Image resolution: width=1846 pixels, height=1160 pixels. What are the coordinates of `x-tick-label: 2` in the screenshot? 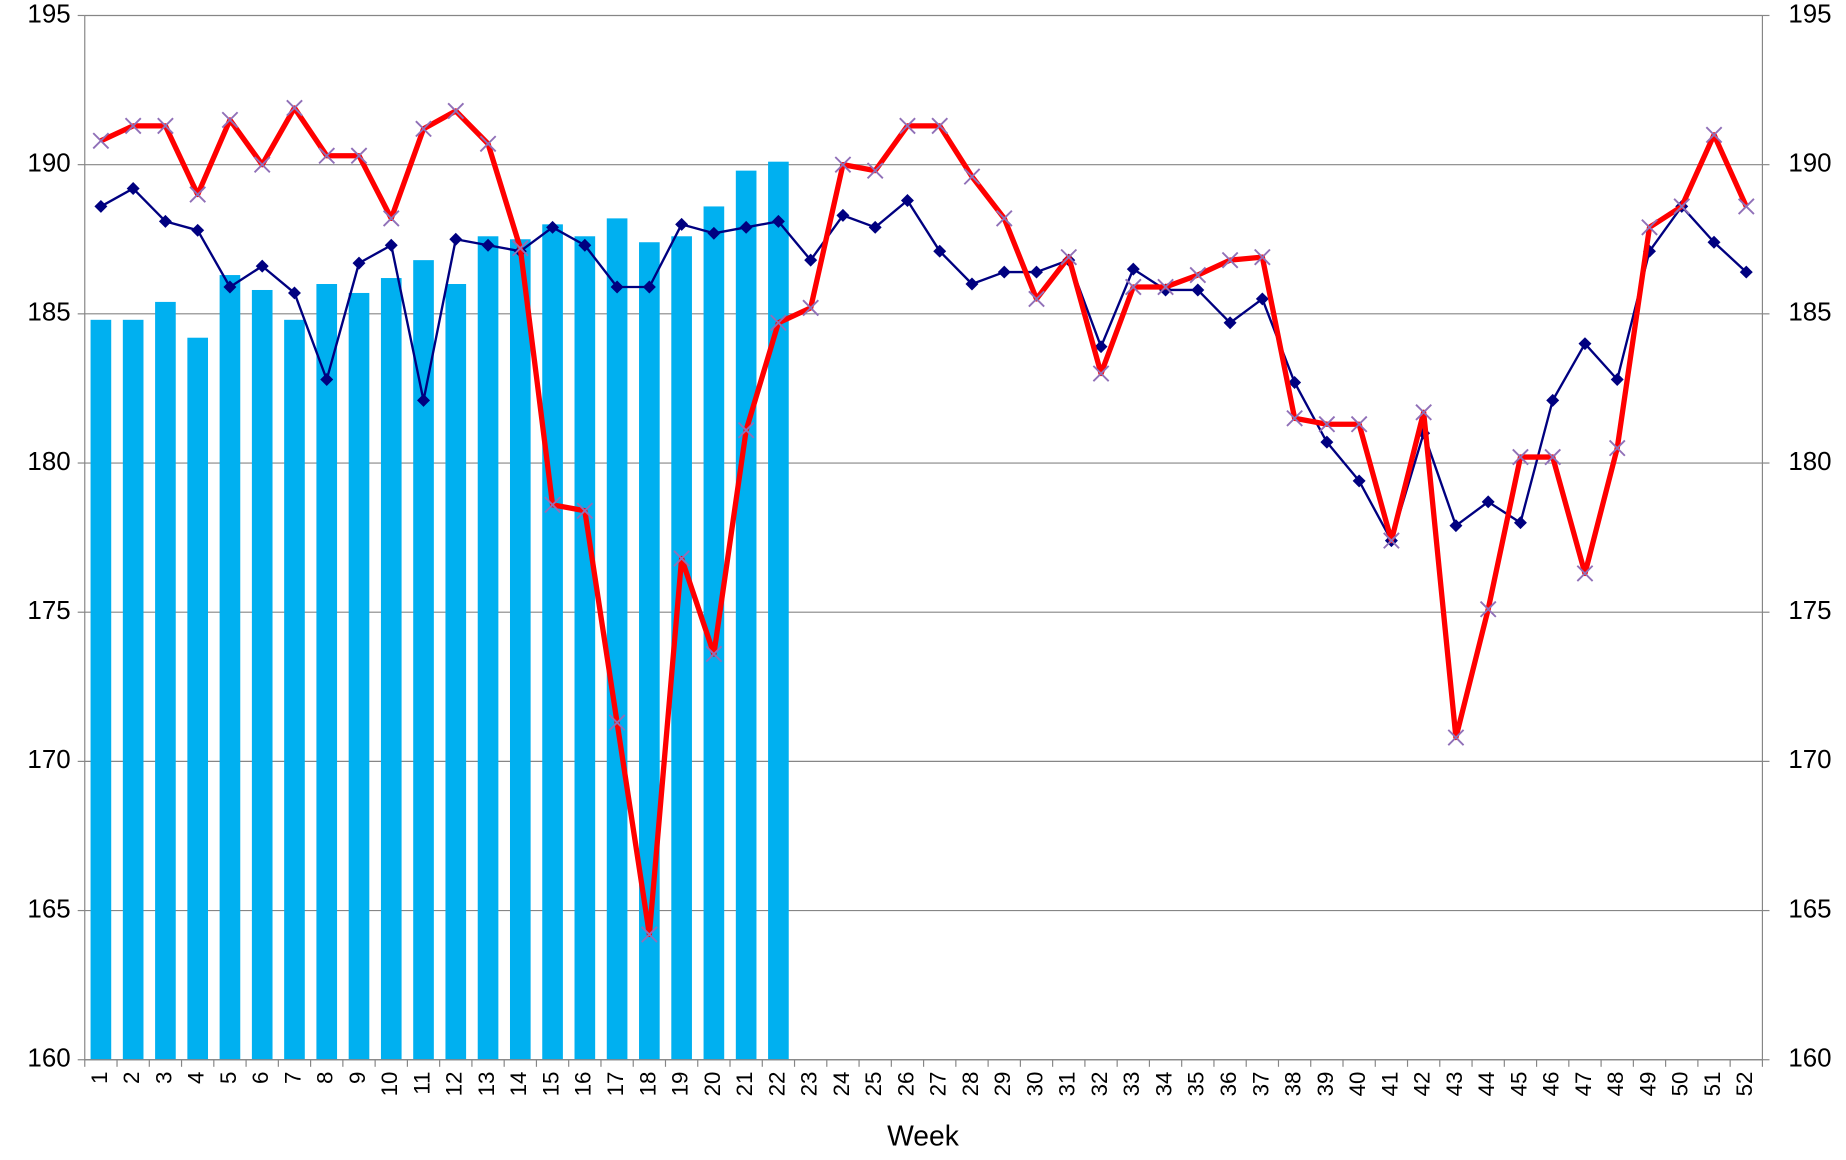 It's located at (131, 1078).